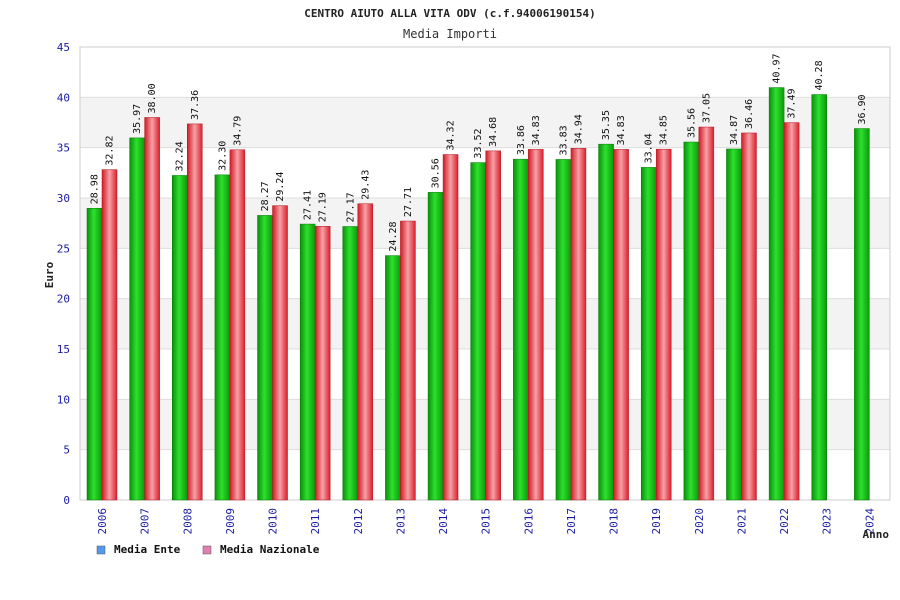 The image size is (900, 600). Describe the element at coordinates (521, 140) in the screenshot. I see `data-label: 33.86` at that location.